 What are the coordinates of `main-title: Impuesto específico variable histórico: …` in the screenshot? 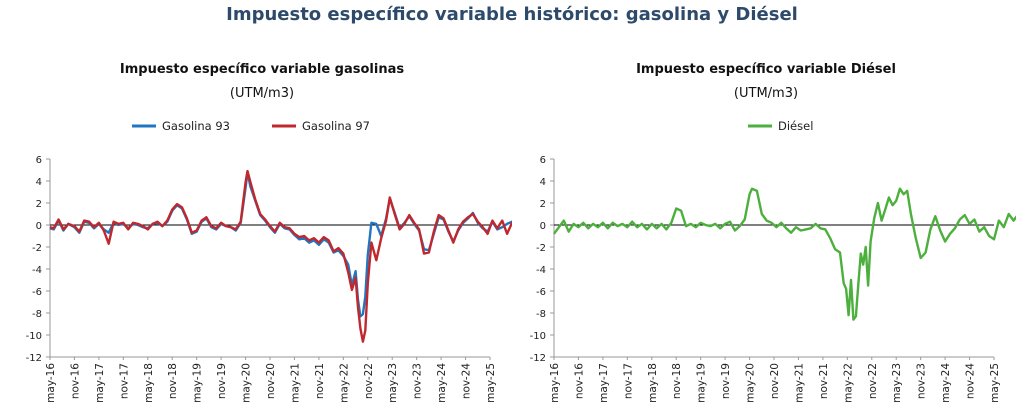 It's located at (512, 14).